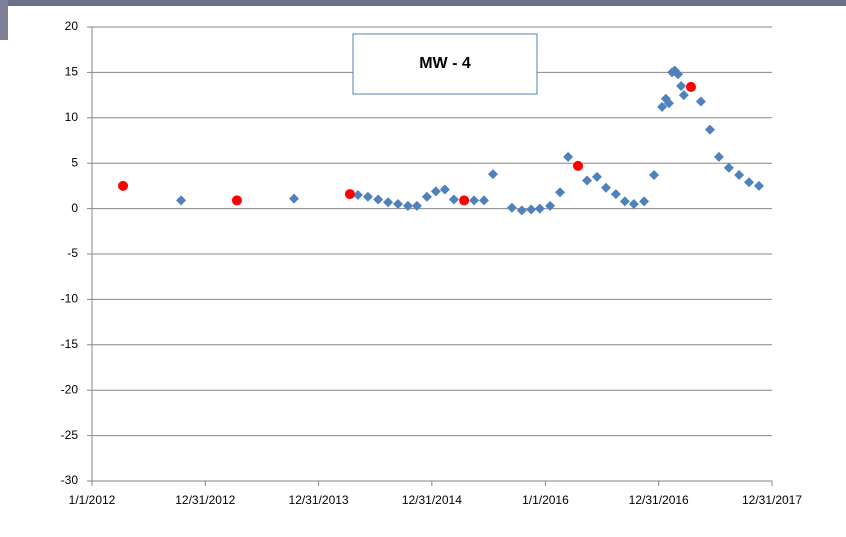  I want to click on y-tick-label: -30, so click(70, 480).